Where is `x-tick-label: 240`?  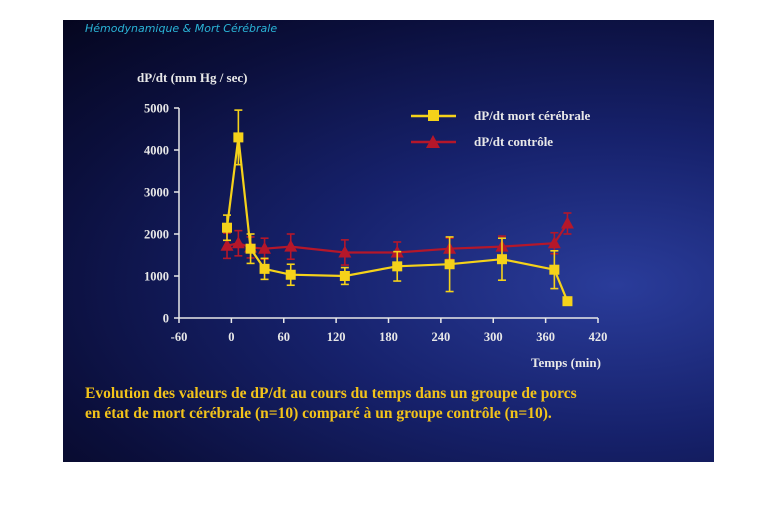 x-tick-label: 240 is located at coordinates (441, 337).